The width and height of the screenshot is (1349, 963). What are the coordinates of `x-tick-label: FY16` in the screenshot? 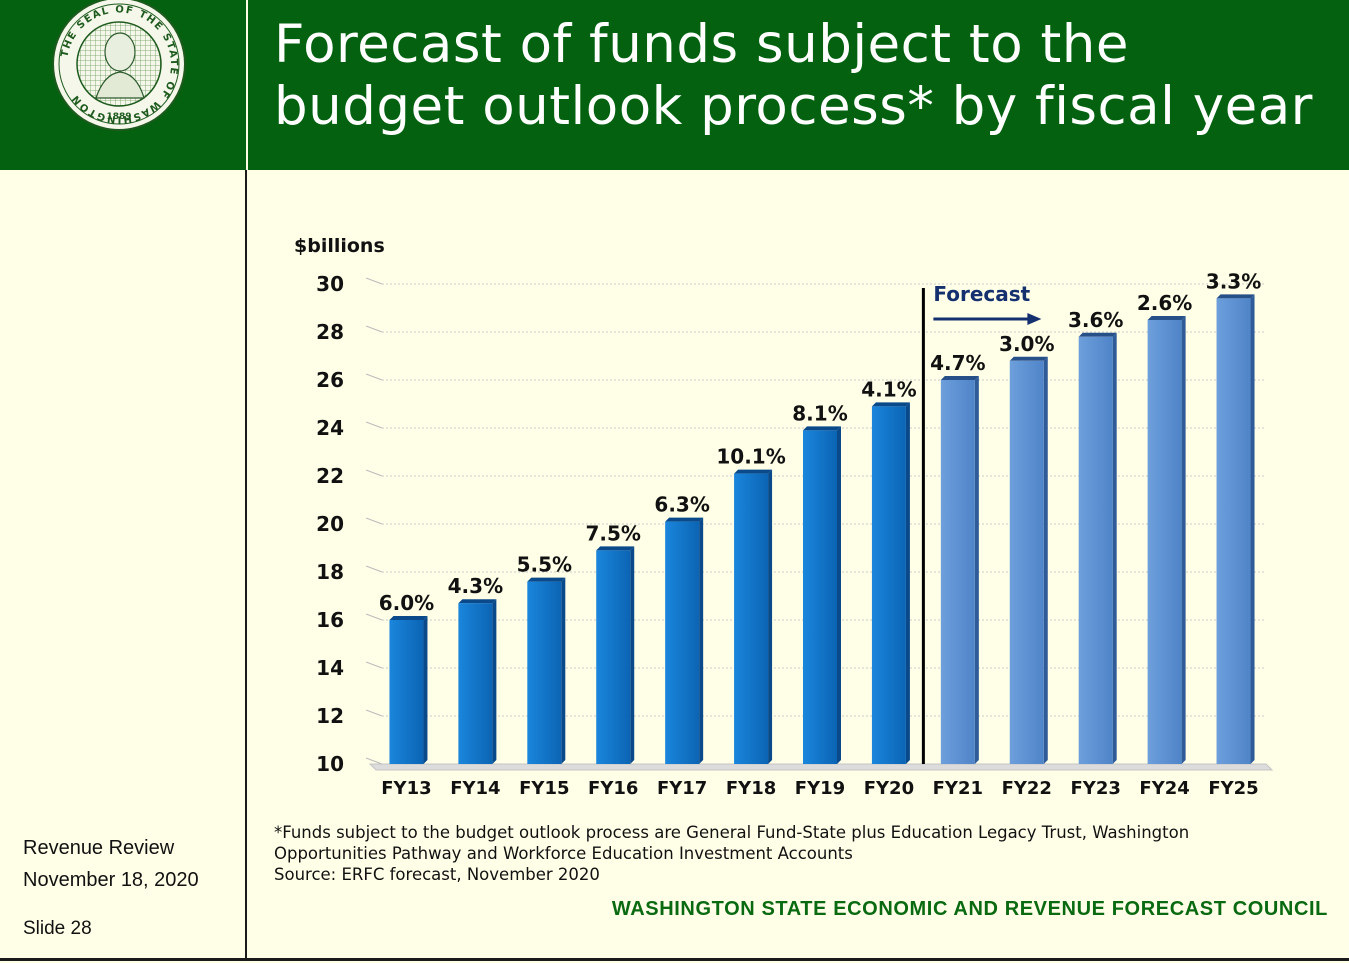 It's located at (613, 788).